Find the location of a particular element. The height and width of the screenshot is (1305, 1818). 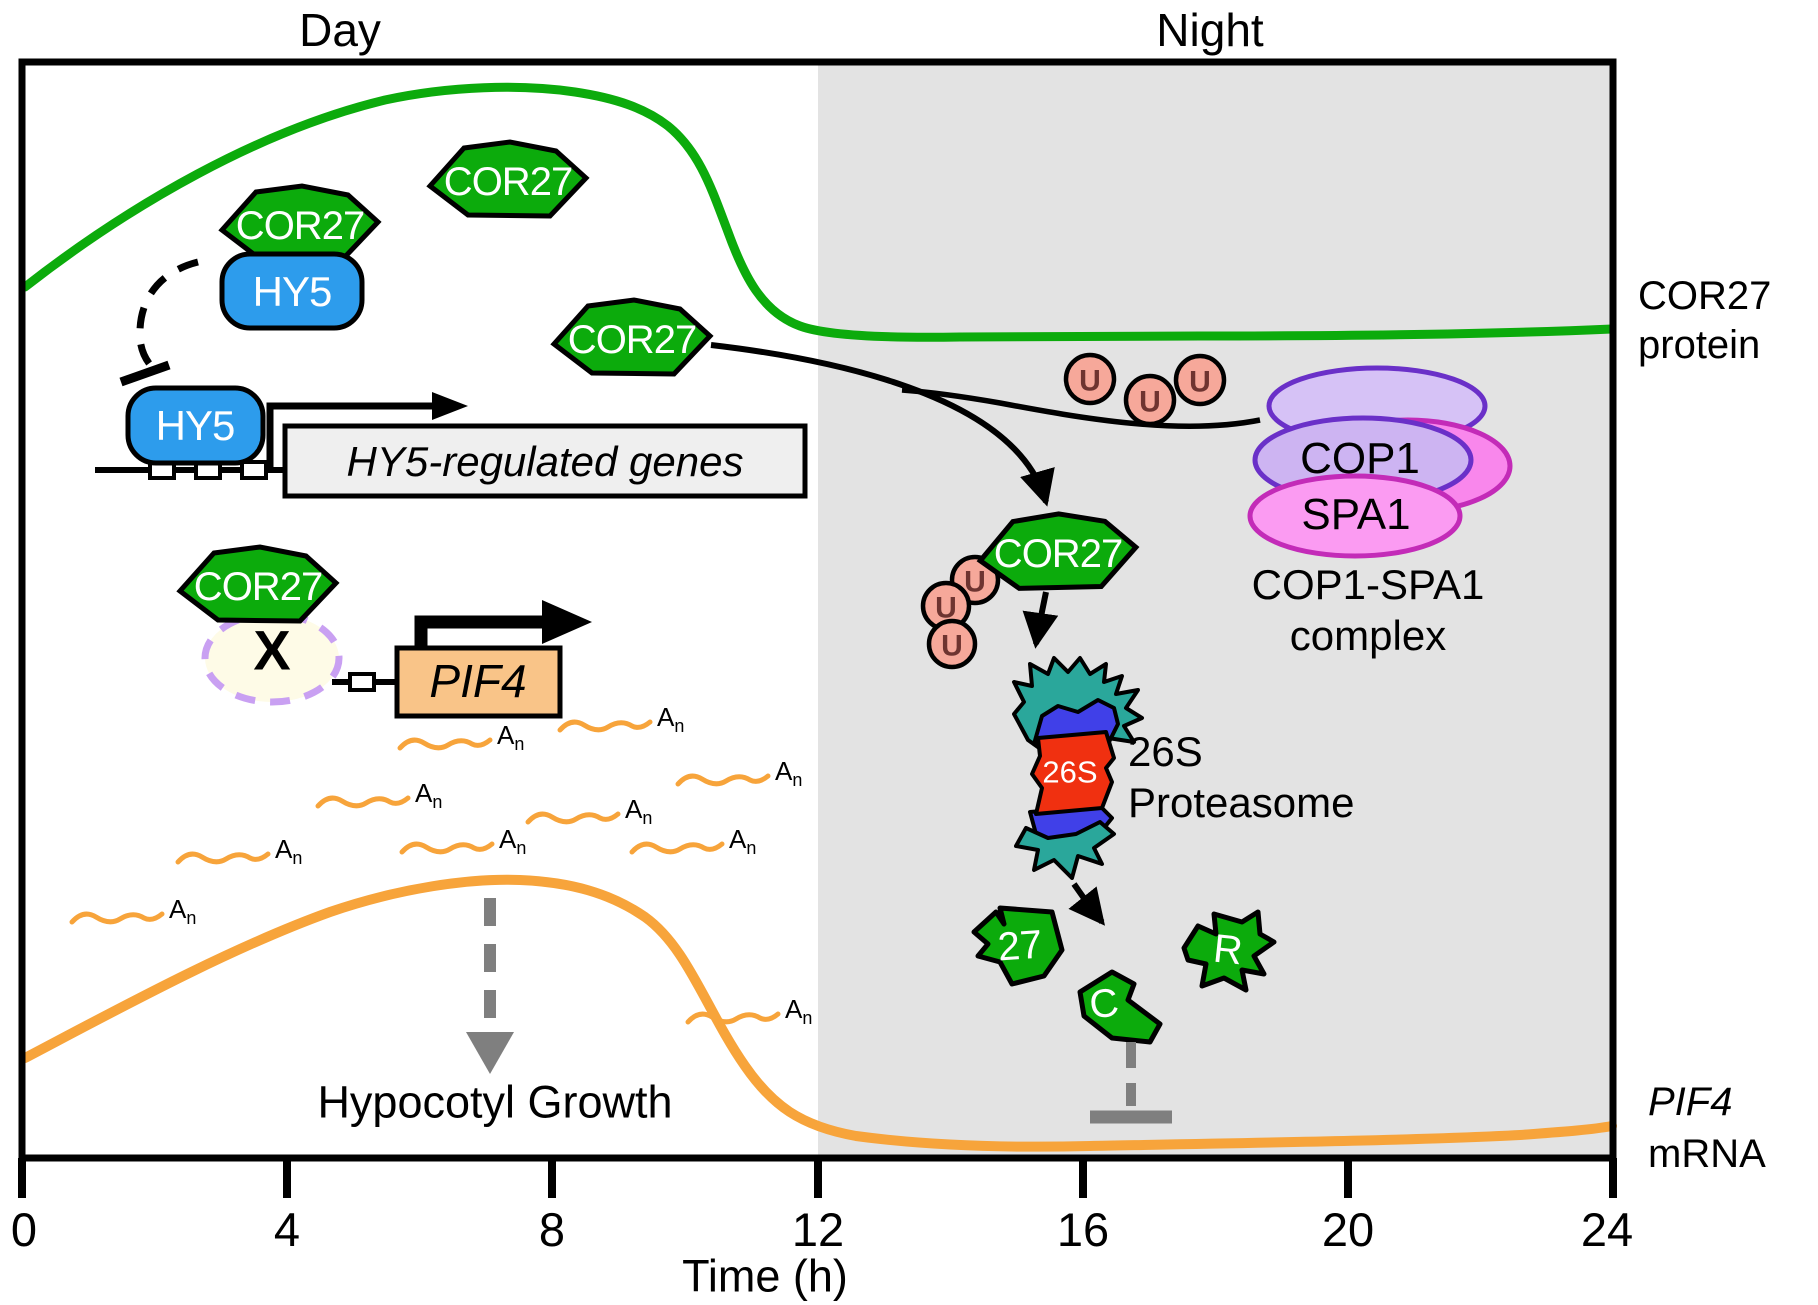

spa1-label: SPA1 is located at coordinates (1356, 514).